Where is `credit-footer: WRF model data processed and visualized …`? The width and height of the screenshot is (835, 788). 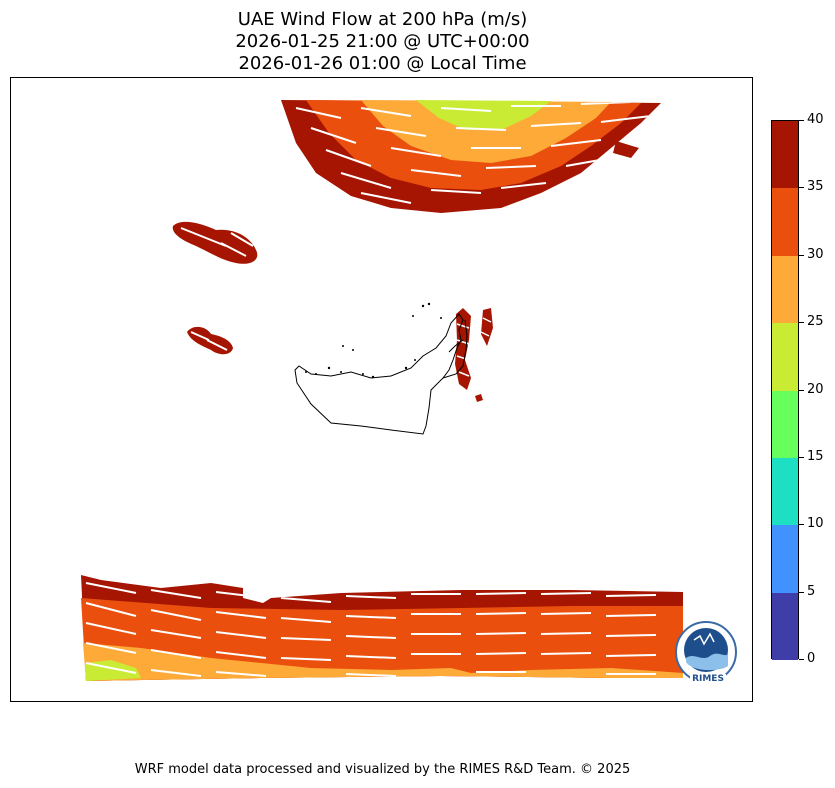
credit-footer: WRF model data processed and visualized … is located at coordinates (382, 769).